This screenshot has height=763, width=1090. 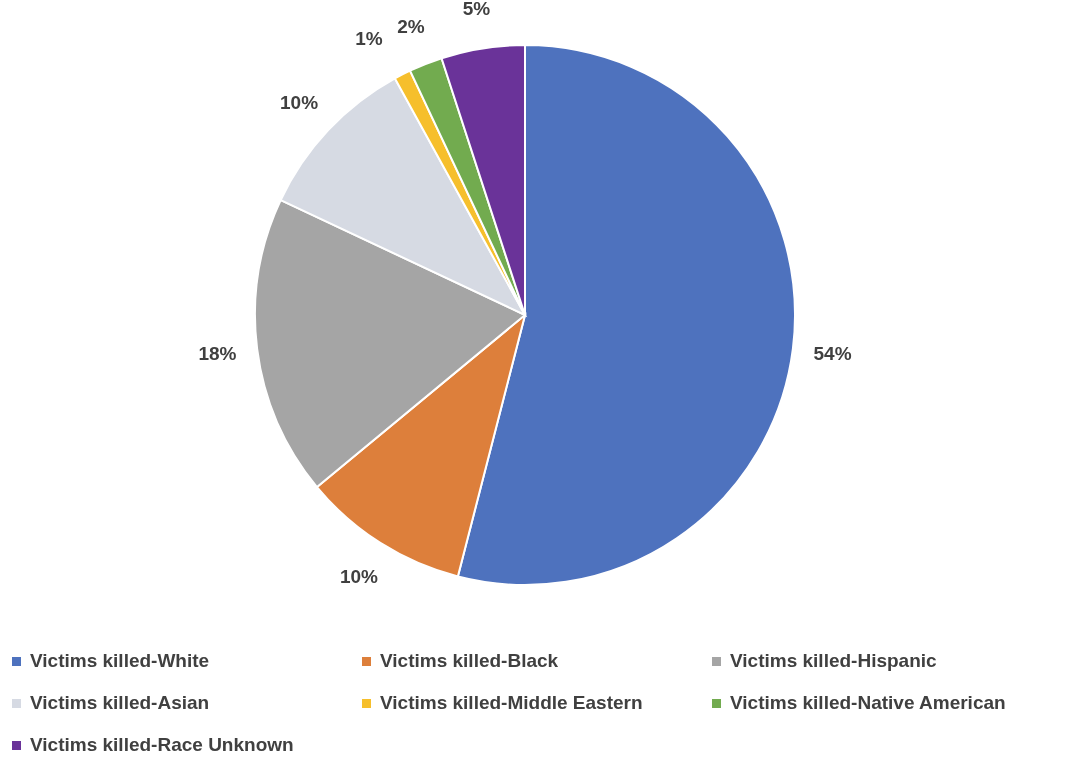 What do you see at coordinates (832, 353) in the screenshot?
I see `data-label: 54%` at bounding box center [832, 353].